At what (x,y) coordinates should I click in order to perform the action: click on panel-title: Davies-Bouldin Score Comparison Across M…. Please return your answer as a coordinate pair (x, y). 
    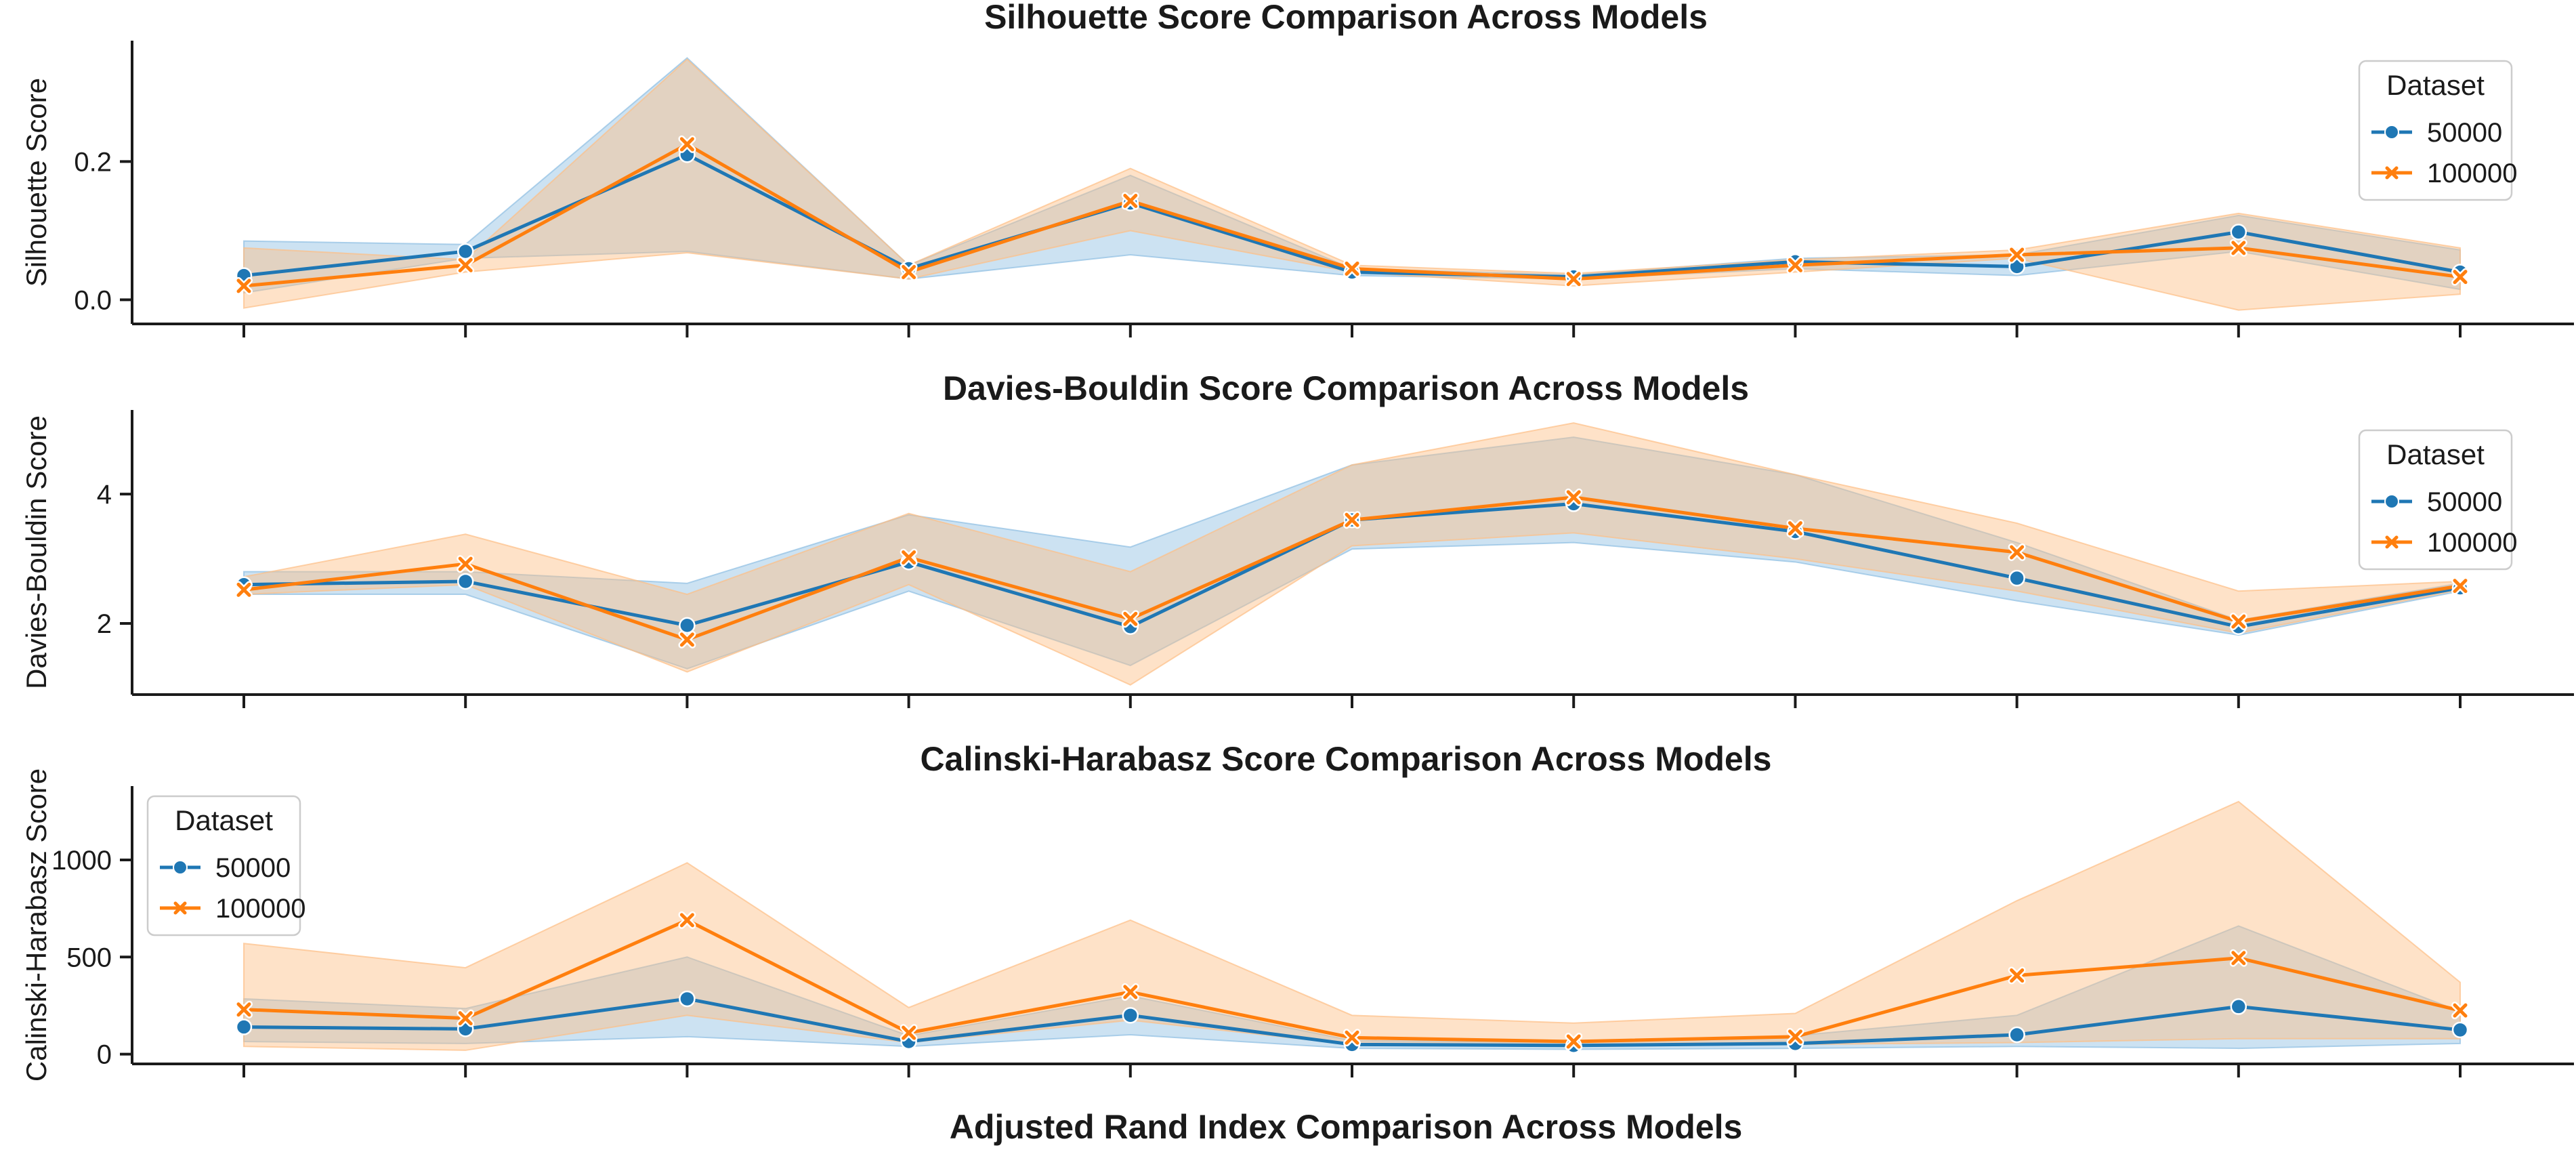
    Looking at the image, I should click on (1346, 388).